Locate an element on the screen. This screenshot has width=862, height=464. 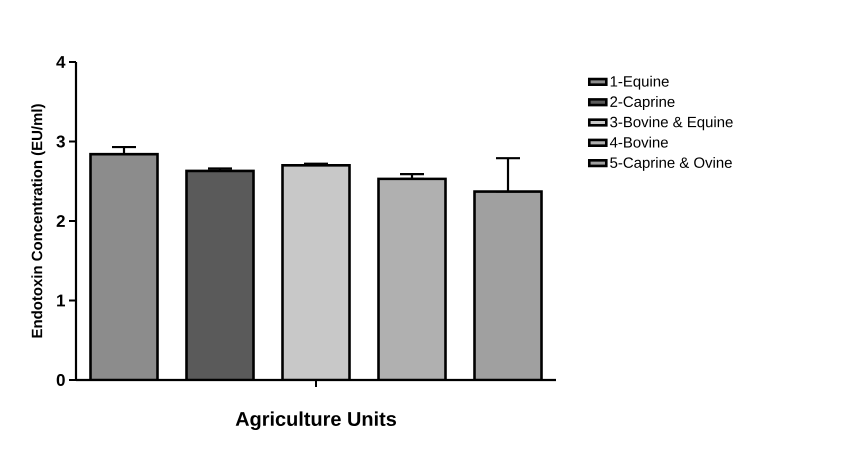
legend-label: 2-Caprine is located at coordinates (642, 103).